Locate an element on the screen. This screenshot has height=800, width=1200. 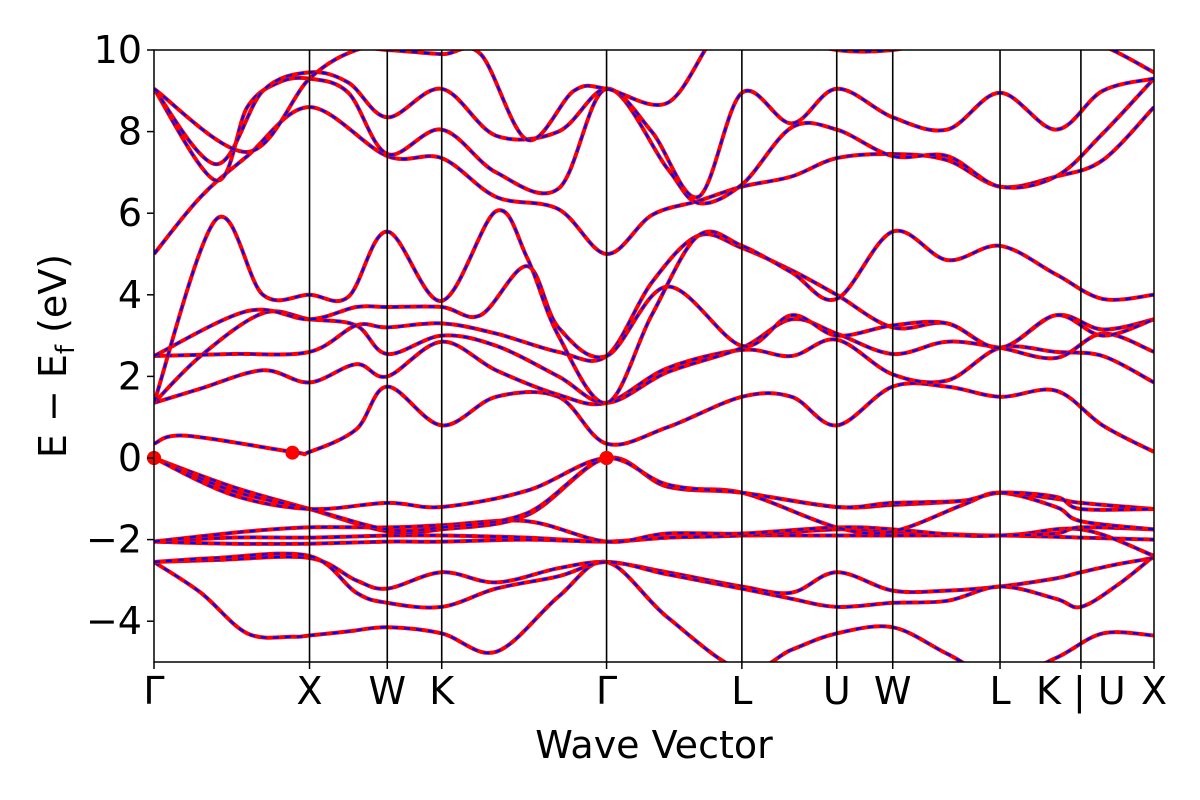
y-axis-label-subscript: f is located at coordinates (66, 349).